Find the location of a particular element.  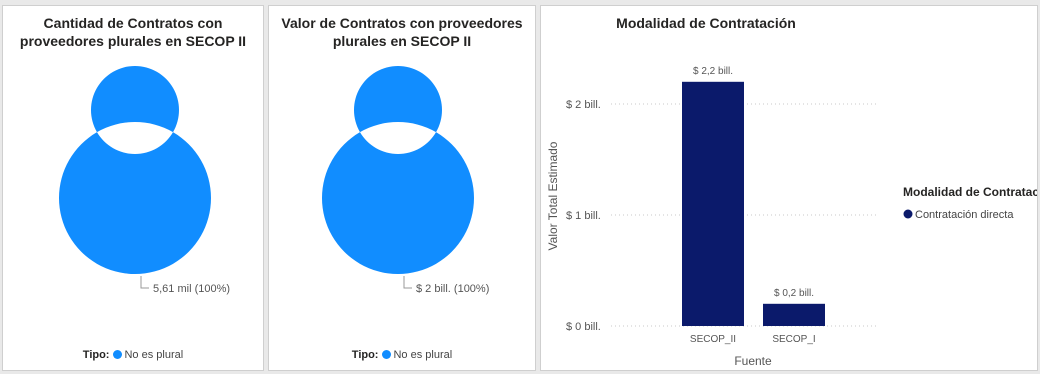

y-tick-label: $ 2 bill. is located at coordinates (583, 105).